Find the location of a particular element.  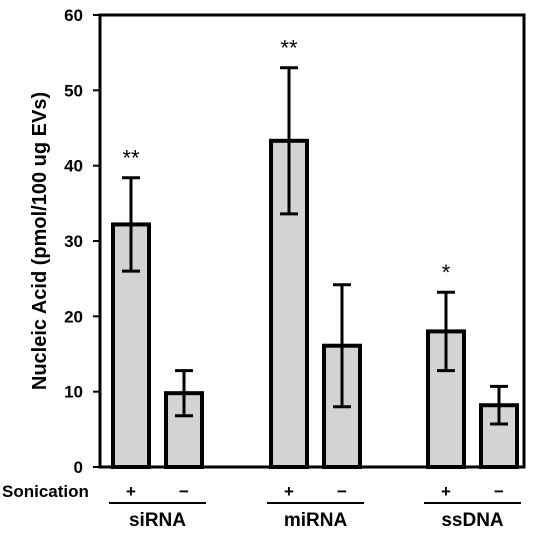

y-axis: 0 10 20 30 40 50 60 is located at coordinates (82, 241).